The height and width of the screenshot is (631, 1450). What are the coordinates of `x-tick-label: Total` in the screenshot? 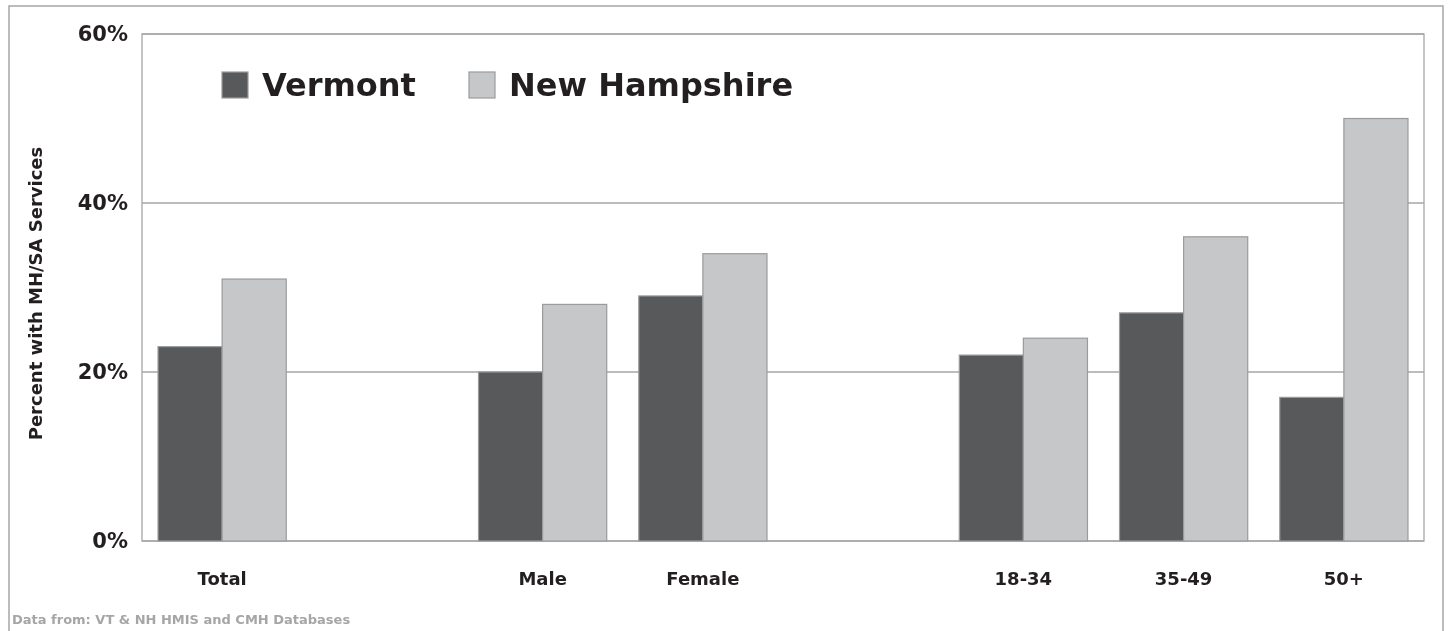 It's located at (222, 578).